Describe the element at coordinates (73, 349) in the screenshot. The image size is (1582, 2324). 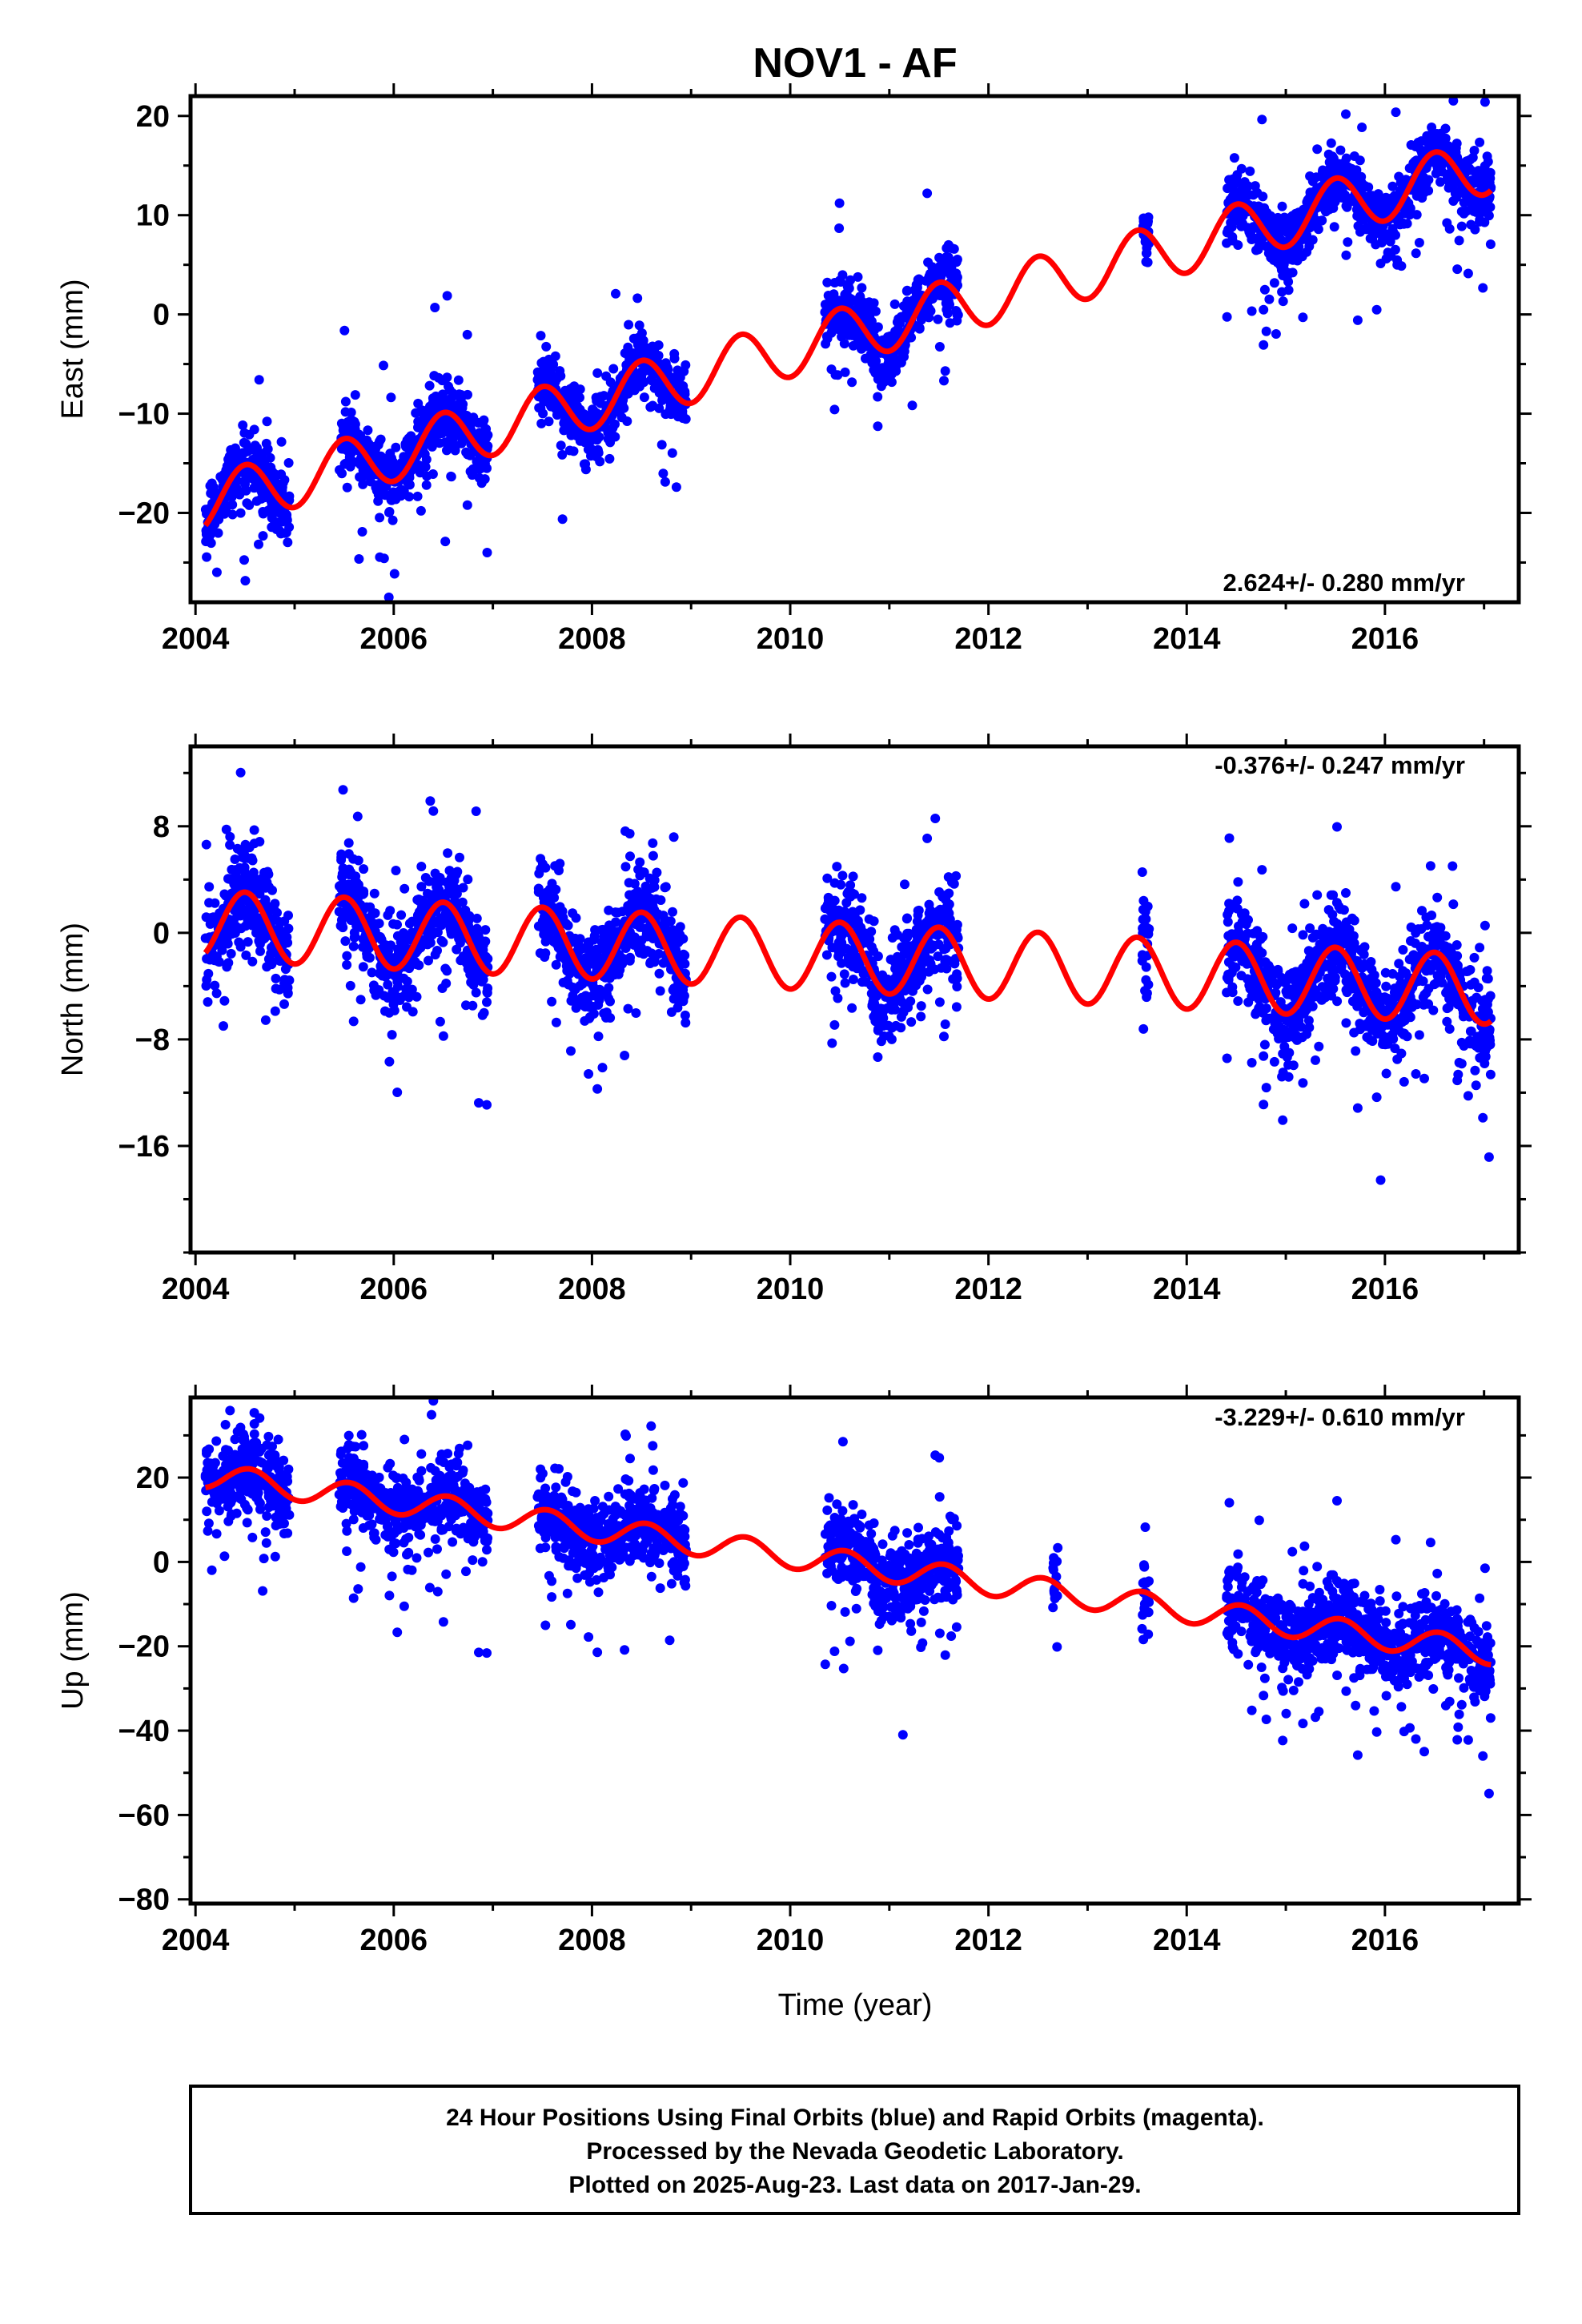
I see `y-axis-label: East (mm)` at that location.